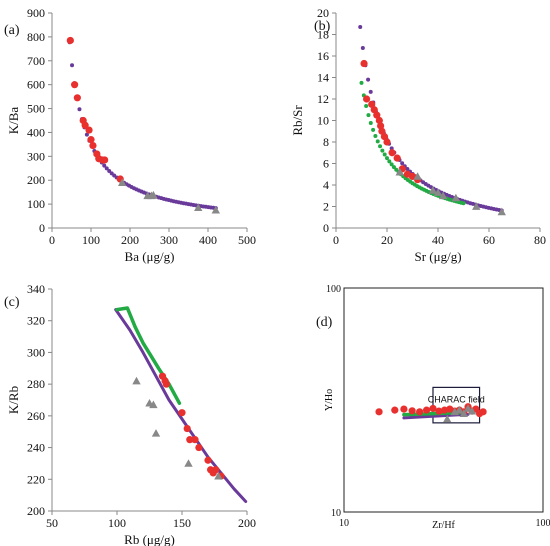  What do you see at coordinates (329, 400) in the screenshot?
I see `y-axis-label: Y/Ho` at bounding box center [329, 400].